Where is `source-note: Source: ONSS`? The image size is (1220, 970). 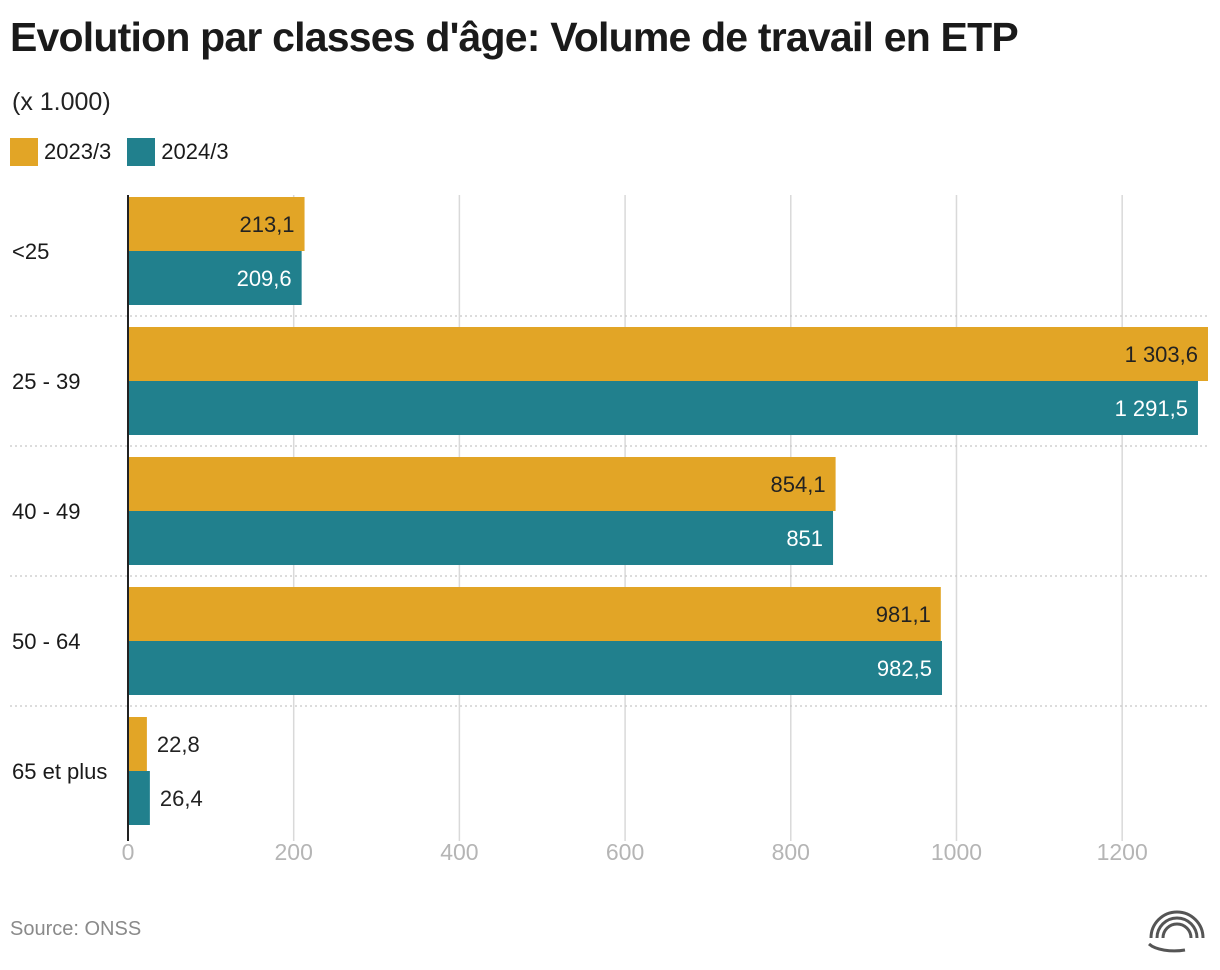
source-note: Source: ONSS is located at coordinates (76, 929).